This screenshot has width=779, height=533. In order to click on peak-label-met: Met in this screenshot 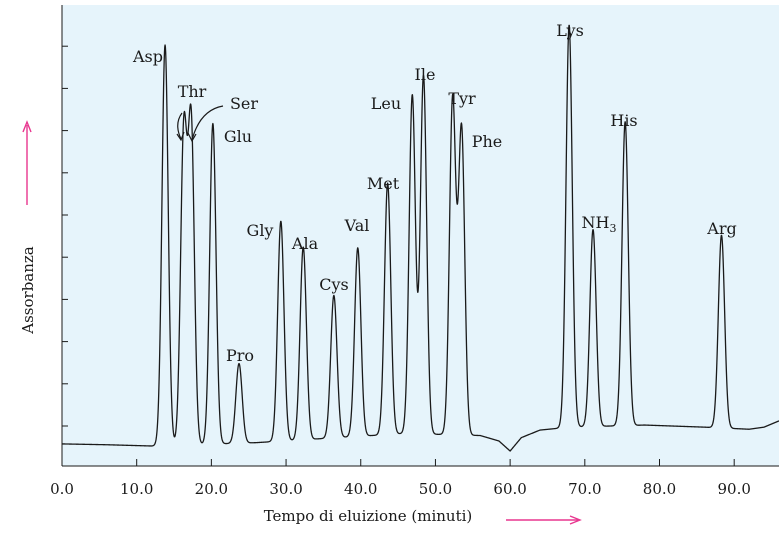, I will do `click(383, 183)`.